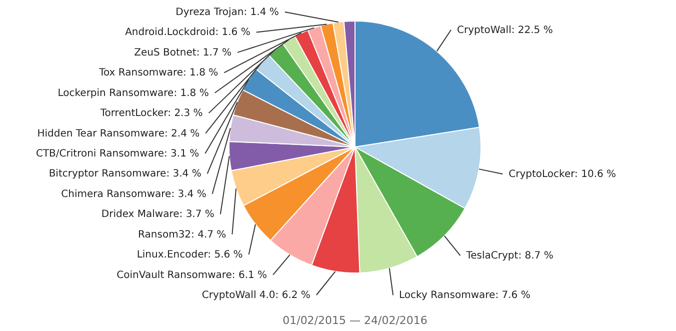 The height and width of the screenshot is (331, 676). Describe the element at coordinates (133, 93) in the screenshot. I see `slice-label: Lockerpin Ransomware: 1.8 %` at that location.